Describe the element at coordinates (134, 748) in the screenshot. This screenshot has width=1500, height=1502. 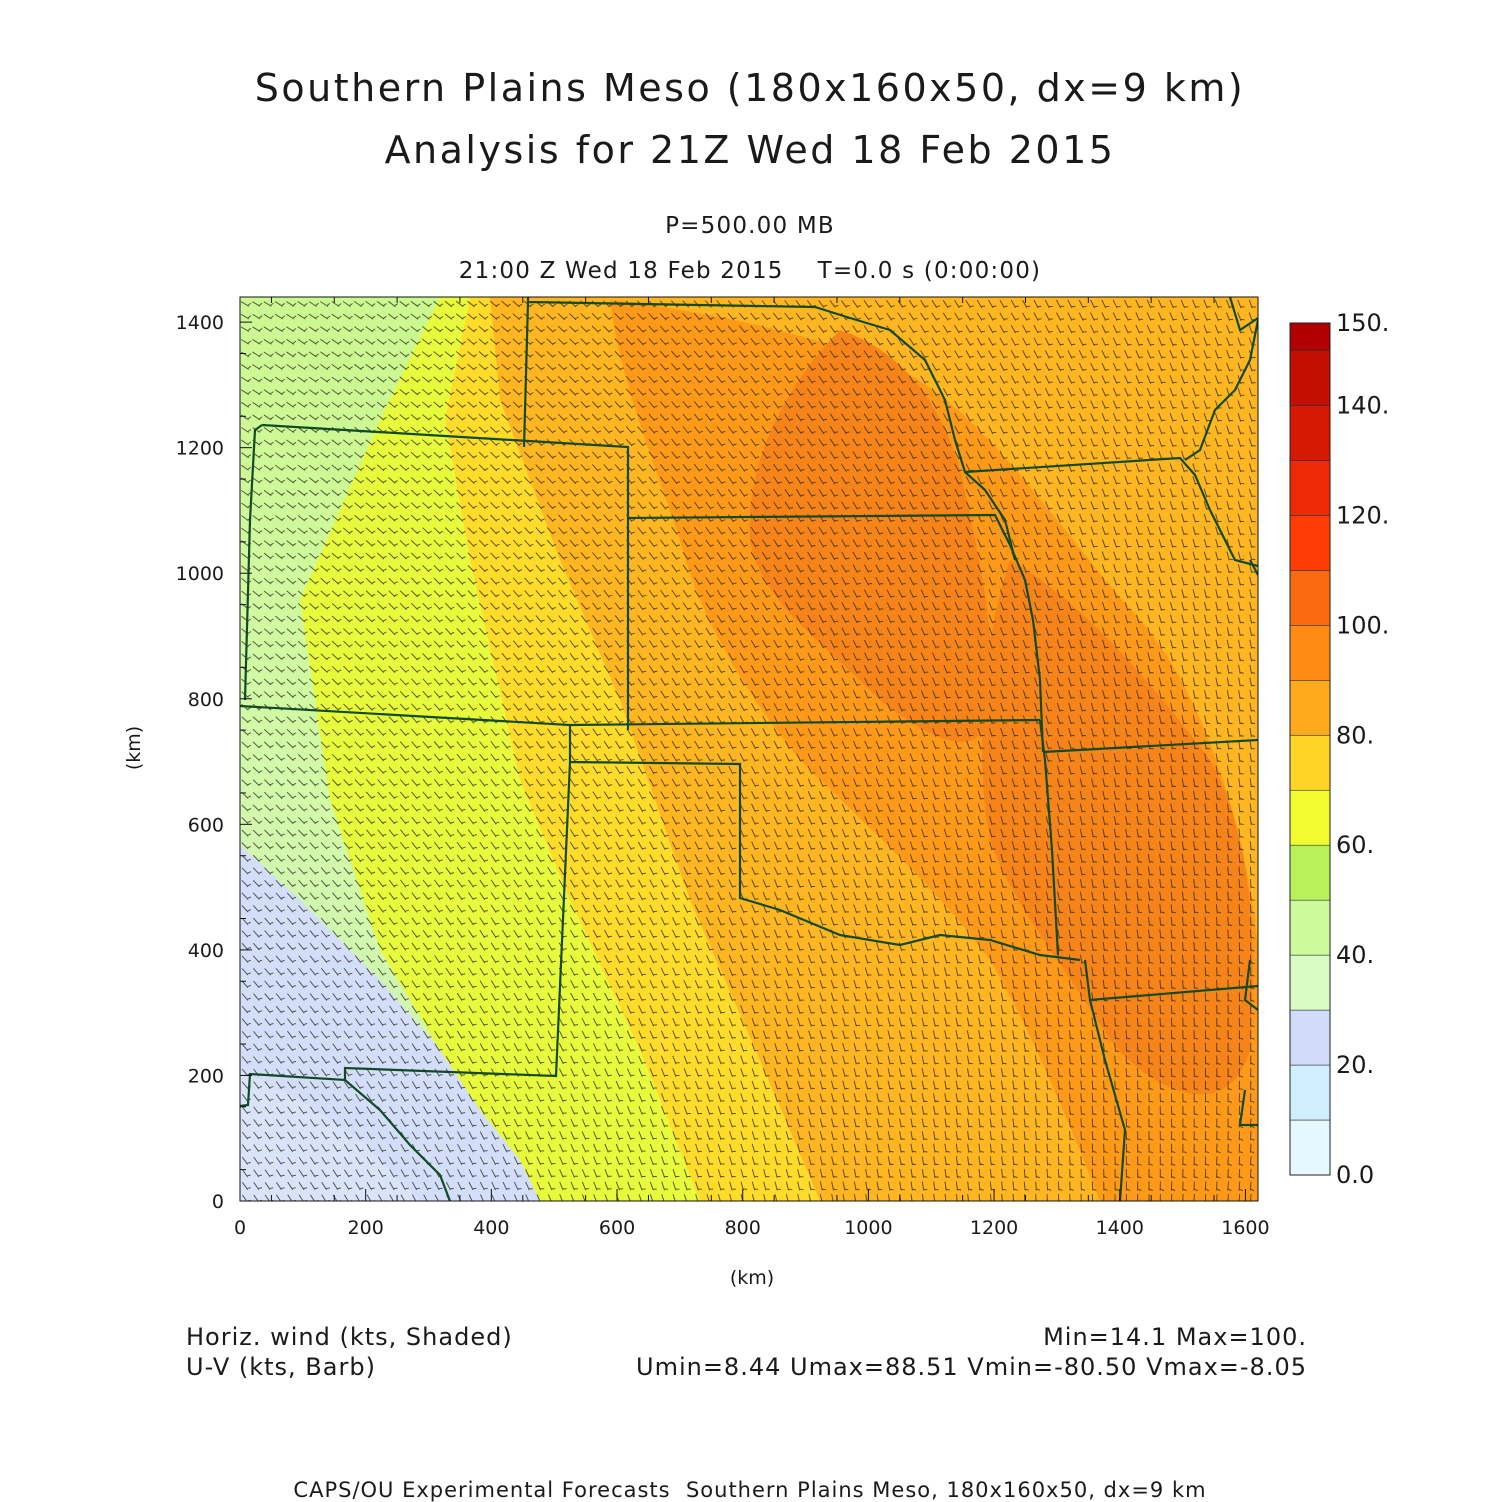
I see `y-axis-label: (km)` at that location.